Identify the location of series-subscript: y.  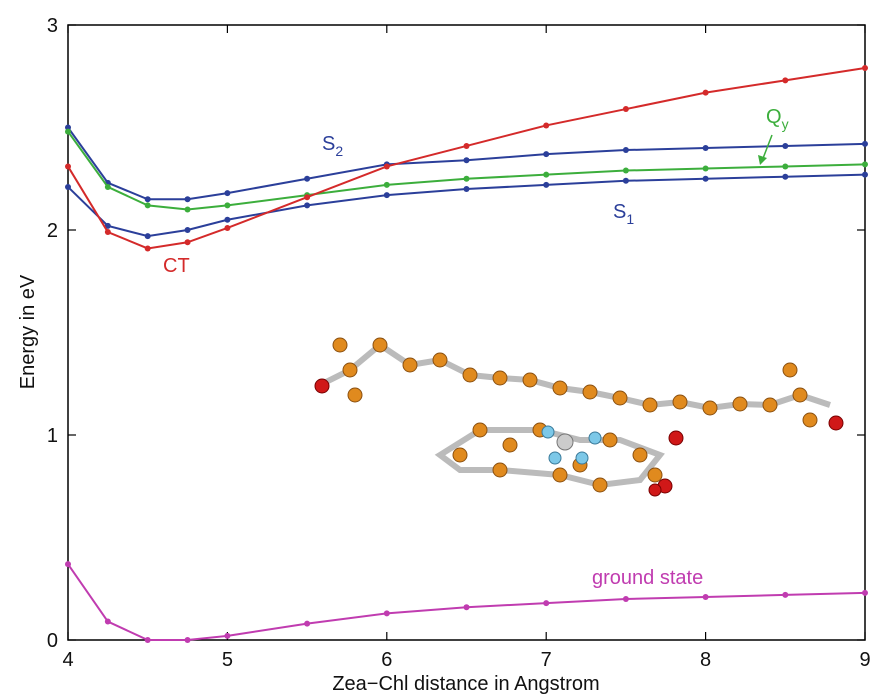
(785, 124).